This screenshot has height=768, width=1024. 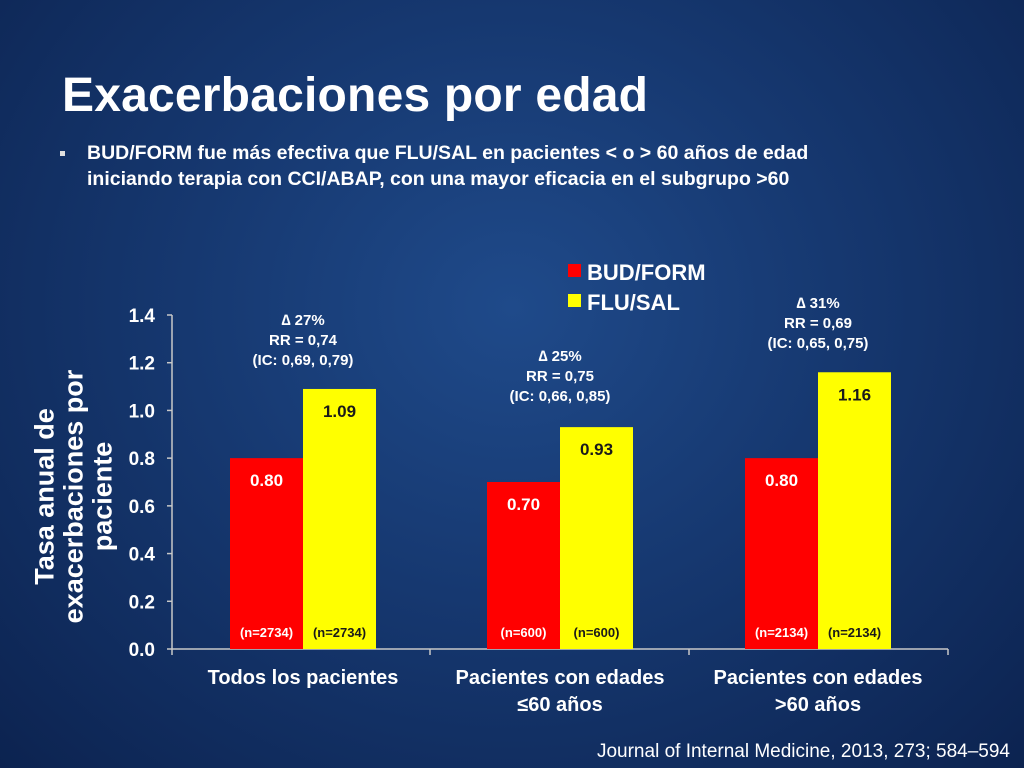 I want to click on annotation-text: ∆ 25%, so click(x=559, y=356).